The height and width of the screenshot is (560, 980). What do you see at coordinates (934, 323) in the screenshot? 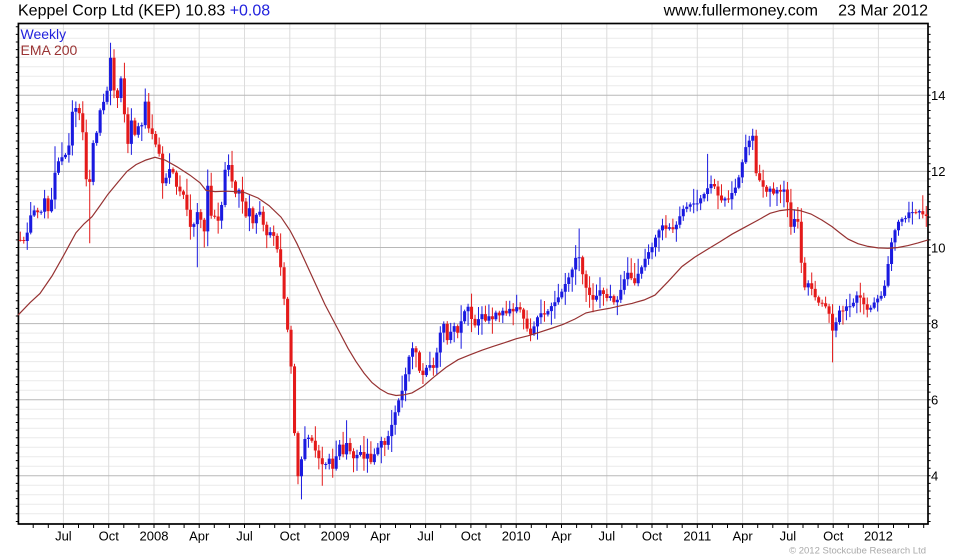
I see `svg-text: 8` at bounding box center [934, 323].